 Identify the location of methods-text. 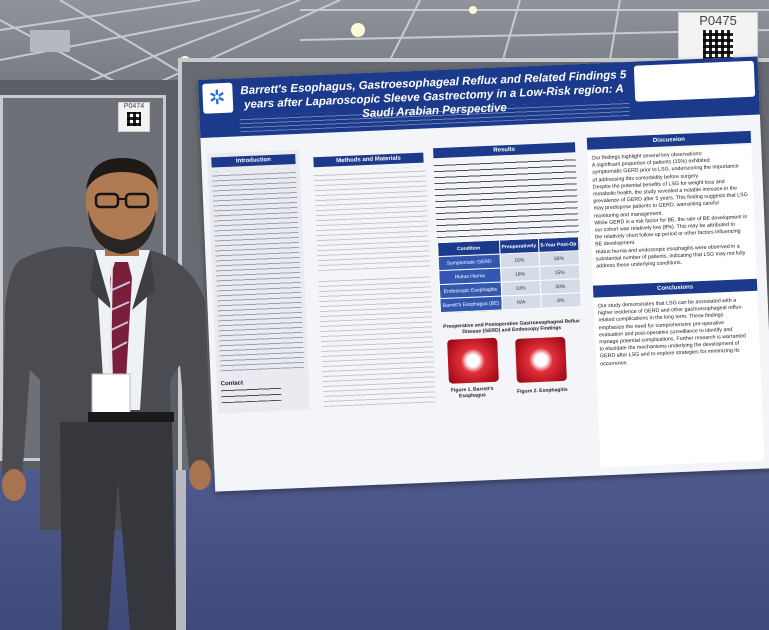
(372, 219).